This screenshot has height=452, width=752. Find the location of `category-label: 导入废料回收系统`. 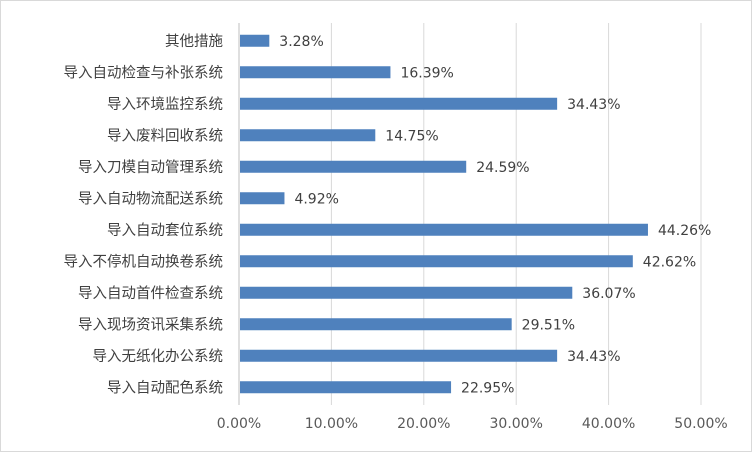

category-label: 导入废料回收系统 is located at coordinates (165, 135).